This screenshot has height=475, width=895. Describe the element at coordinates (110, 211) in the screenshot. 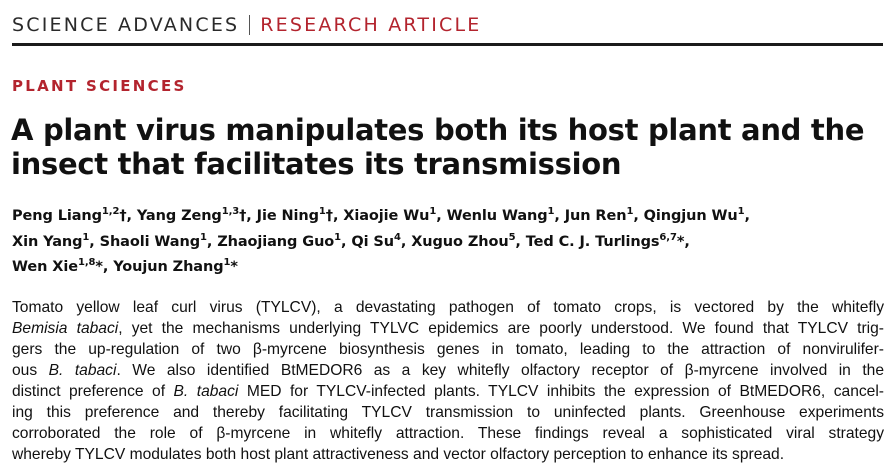

I see `author-affiliation: 1,2` at that location.